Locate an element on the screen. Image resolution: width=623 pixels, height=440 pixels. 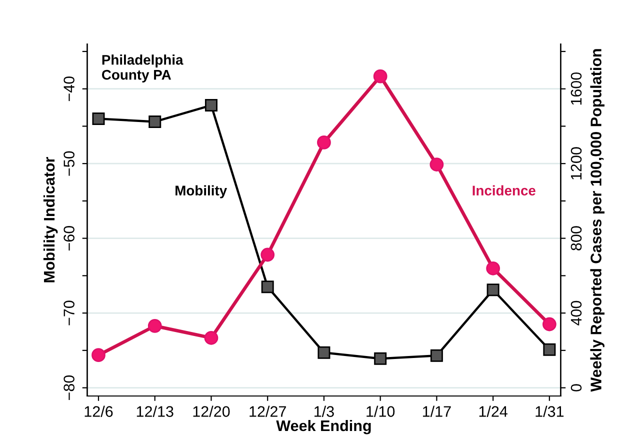
y2-tick-label: 400 is located at coordinates (576, 313).